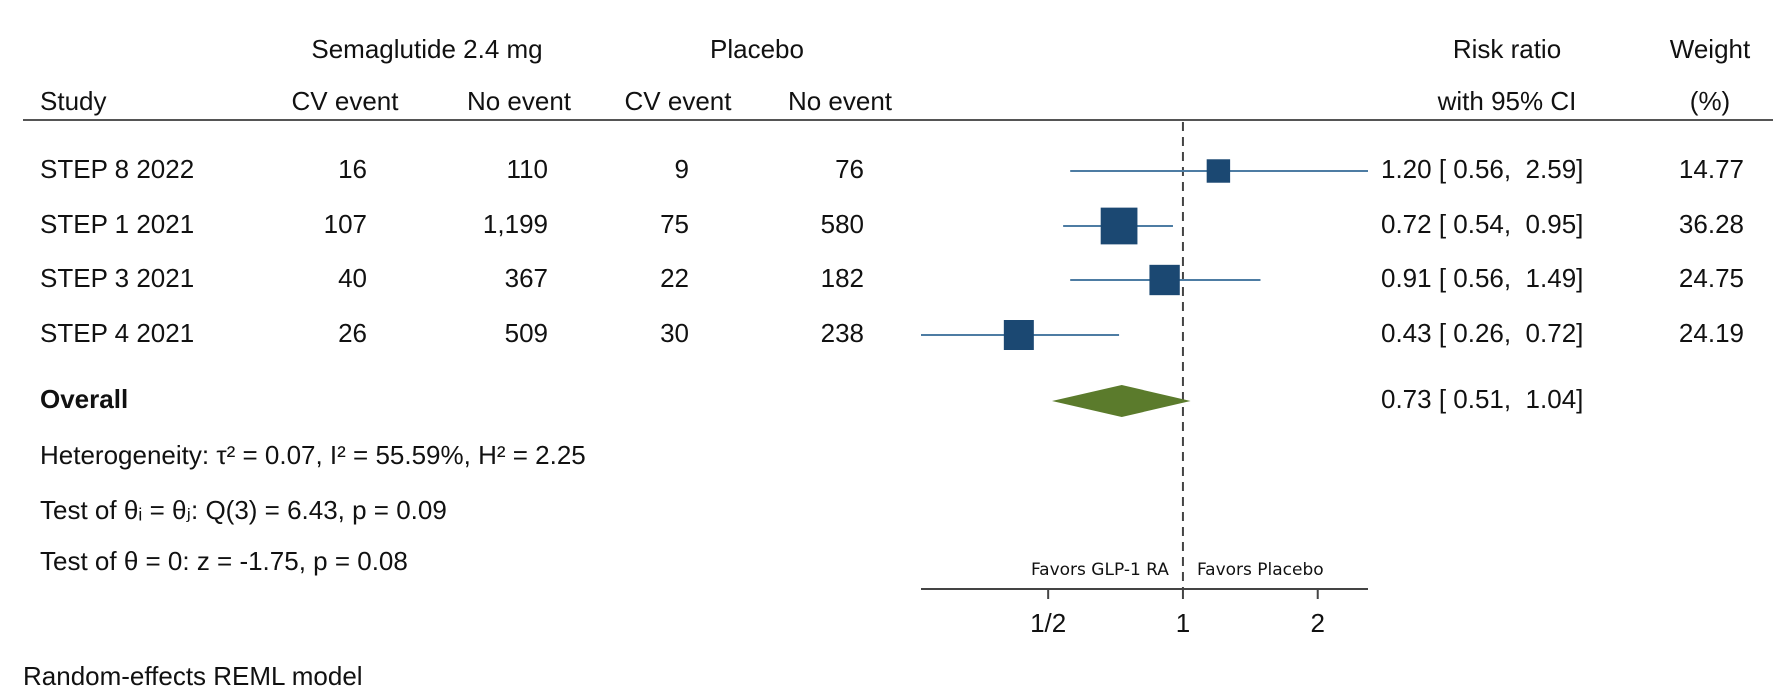 The image size is (1786, 695). I want to click on column-group: Semaglutide 2.4 mg, so click(426, 49).